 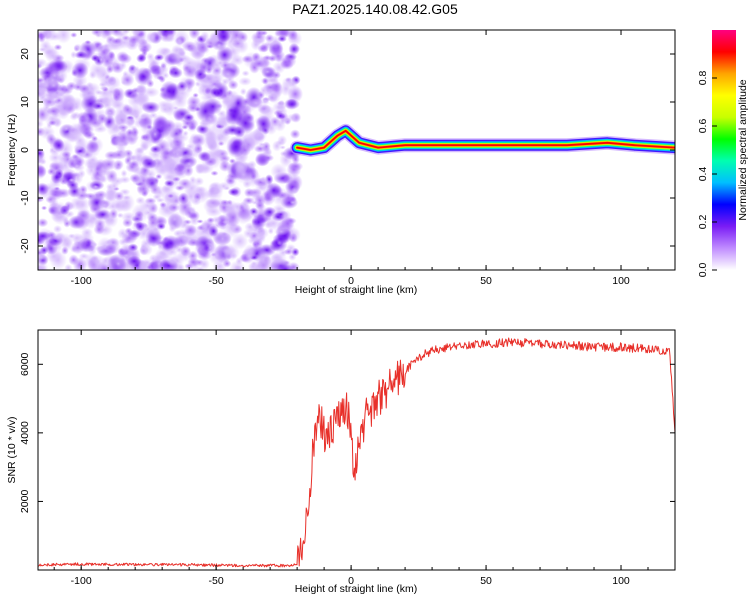 I want to click on snr-x-axis-label: Height of straight line (km), so click(x=356, y=589).